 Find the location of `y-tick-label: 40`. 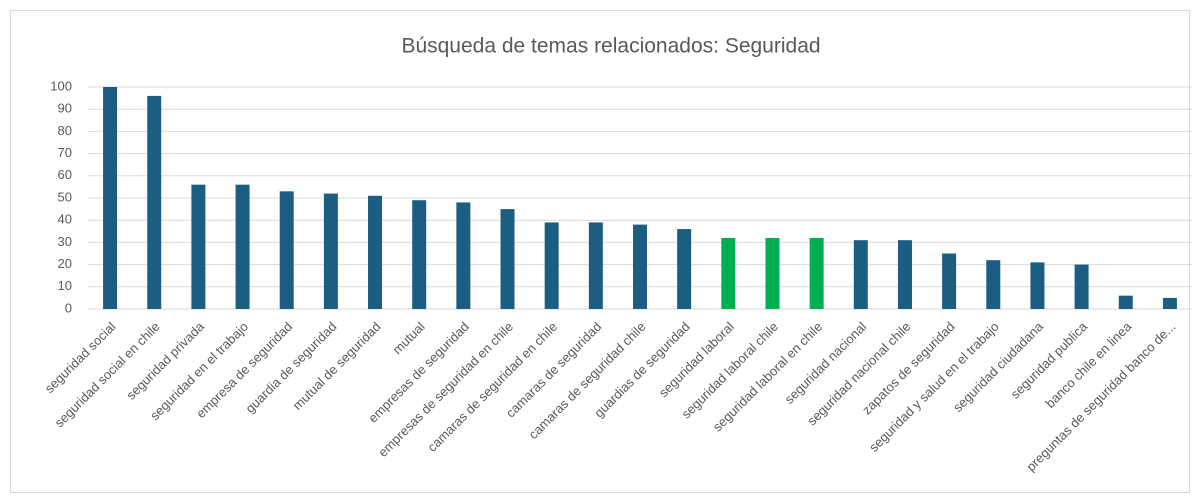

y-tick-label: 40 is located at coordinates (65, 219).